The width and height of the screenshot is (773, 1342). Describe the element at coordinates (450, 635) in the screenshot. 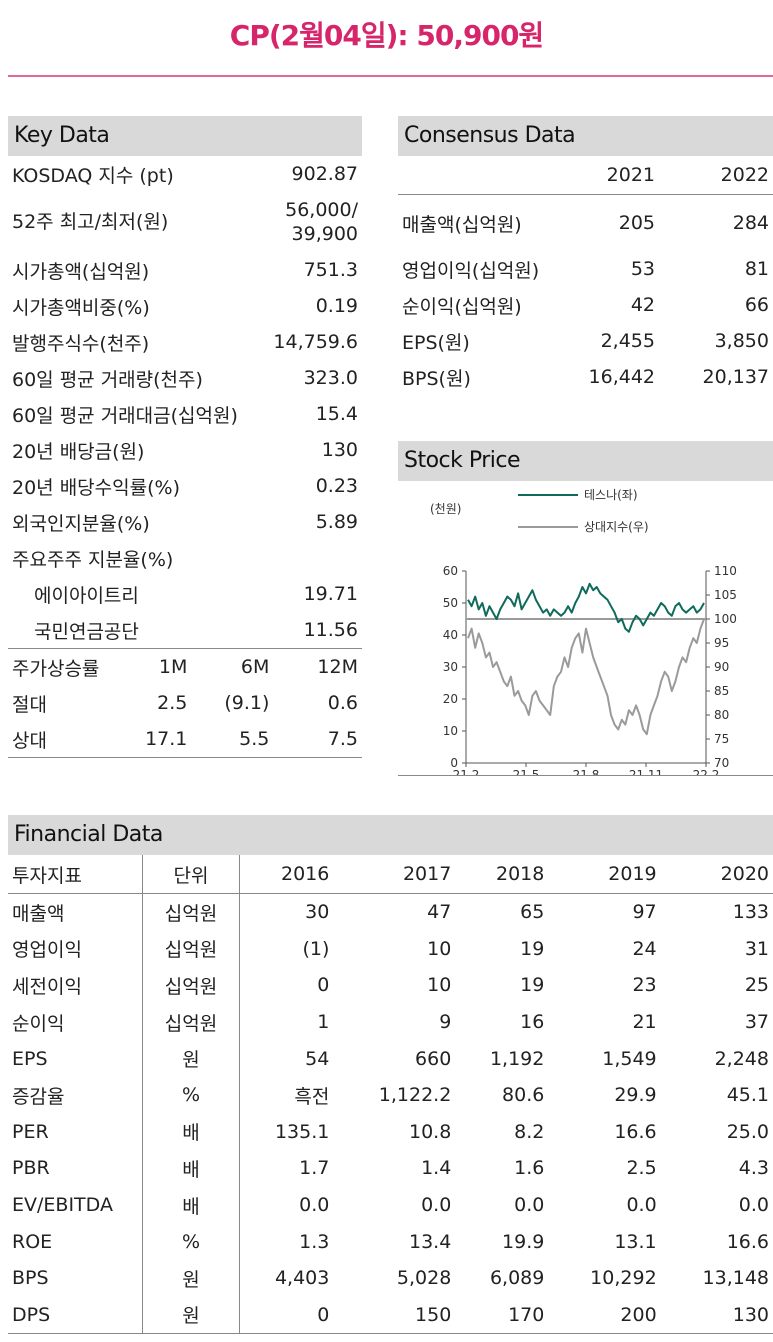

I see `left-tick-label: 40` at that location.